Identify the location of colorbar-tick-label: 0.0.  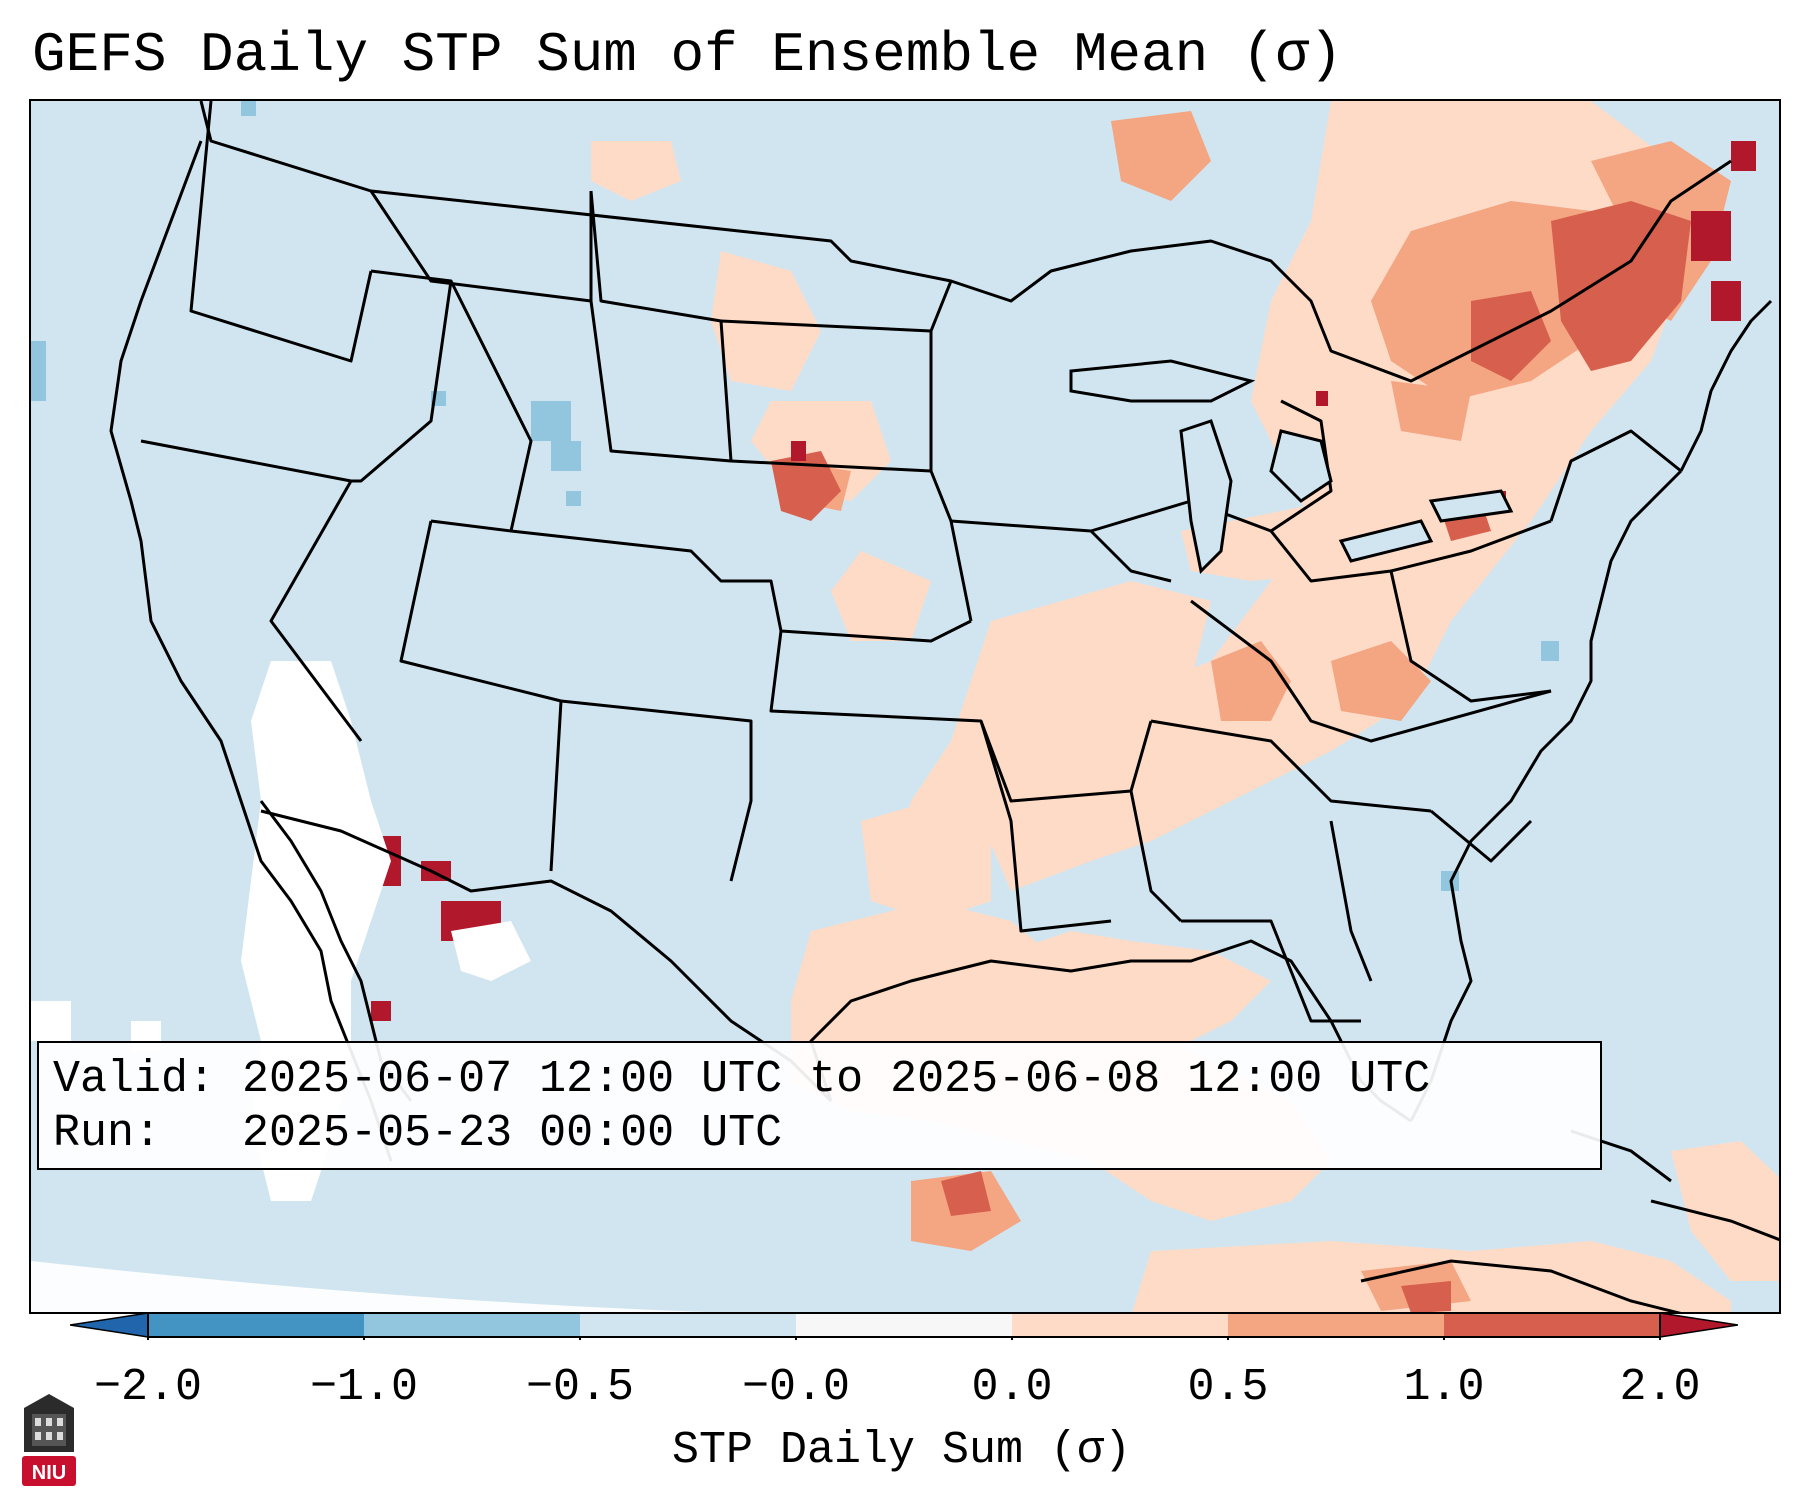
(1012, 1387).